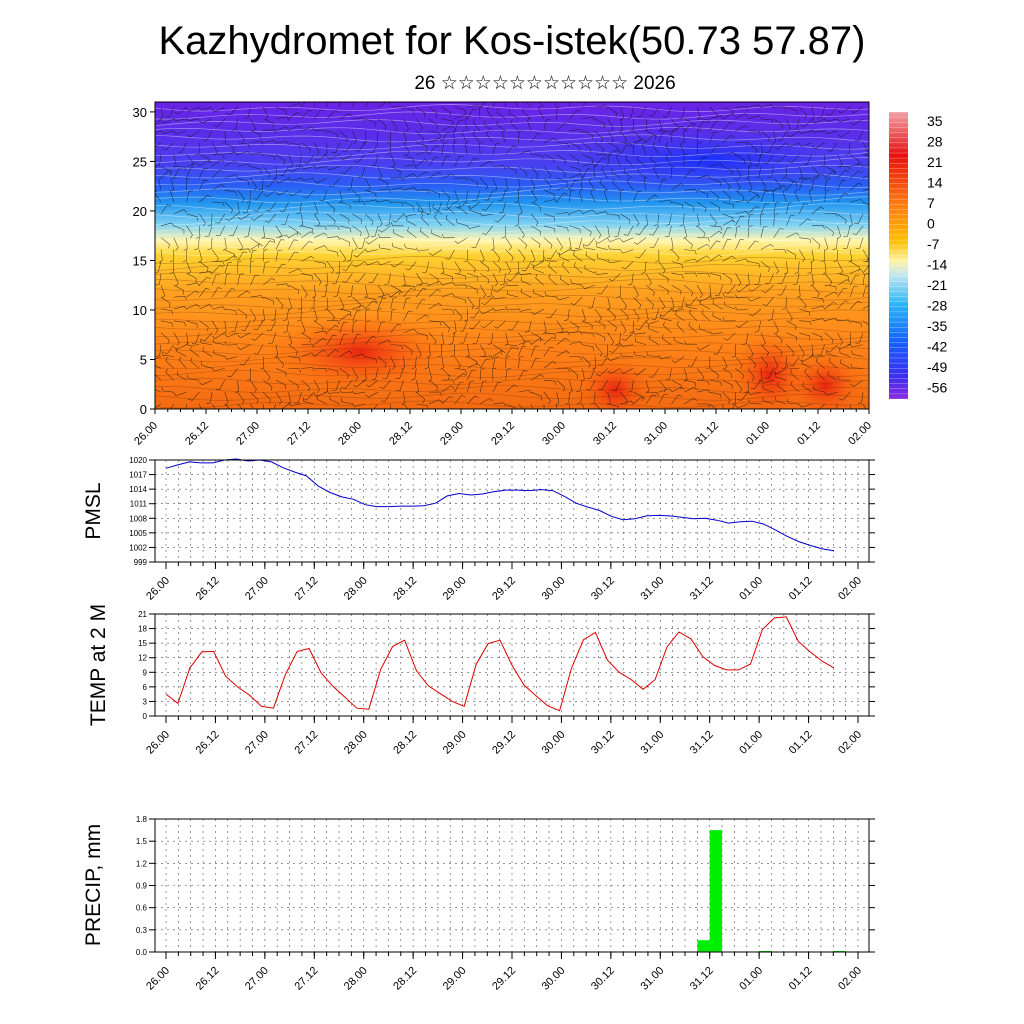  What do you see at coordinates (937, 264) in the screenshot?
I see `colorbar-label: -14` at bounding box center [937, 264].